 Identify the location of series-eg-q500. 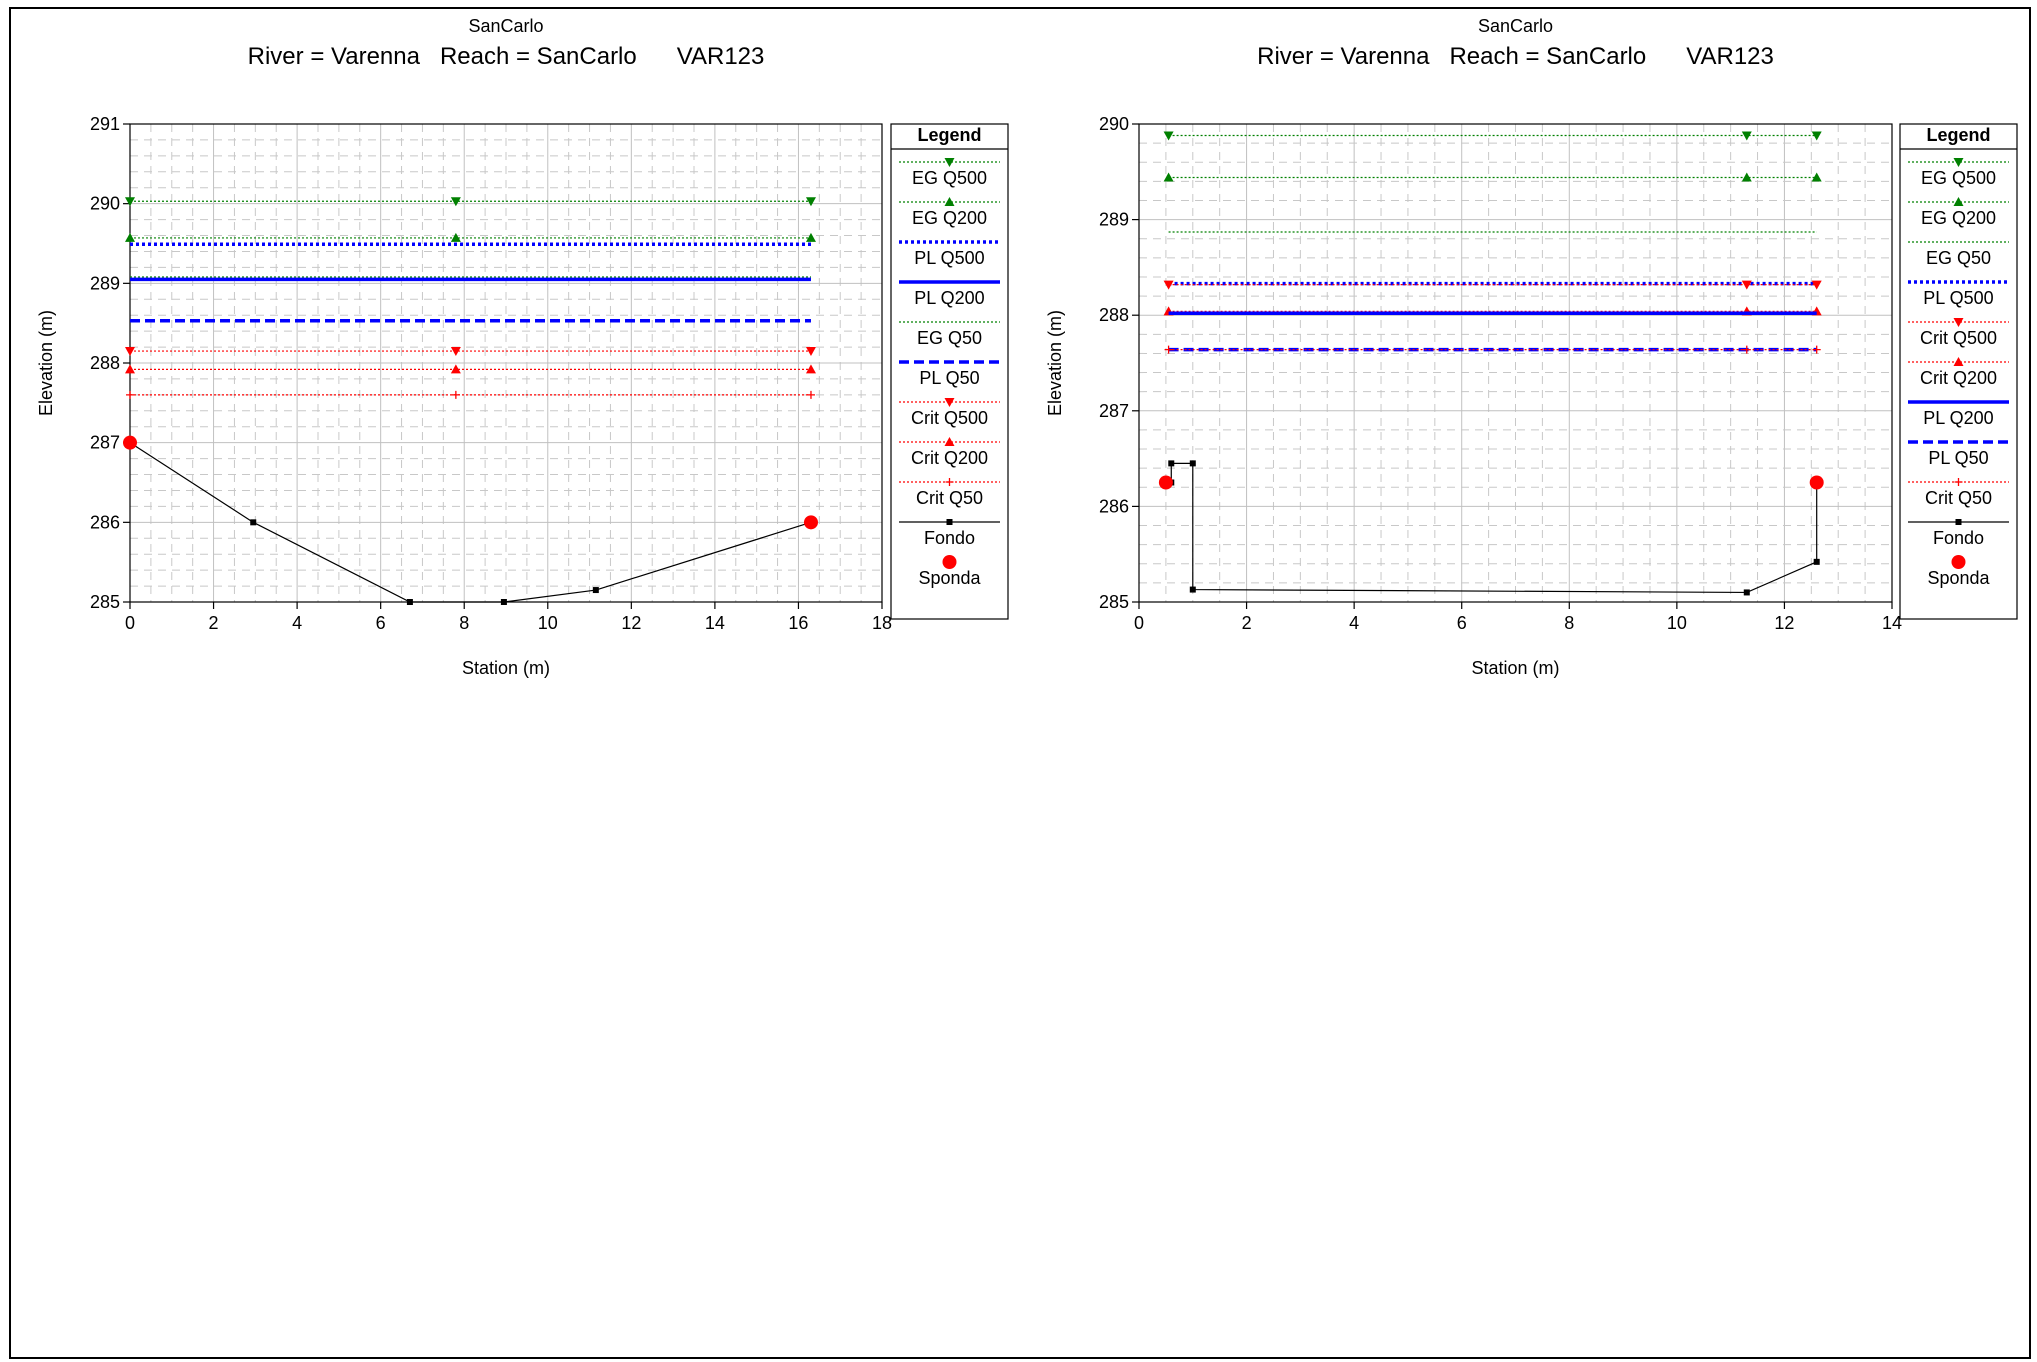
(1492, 136).